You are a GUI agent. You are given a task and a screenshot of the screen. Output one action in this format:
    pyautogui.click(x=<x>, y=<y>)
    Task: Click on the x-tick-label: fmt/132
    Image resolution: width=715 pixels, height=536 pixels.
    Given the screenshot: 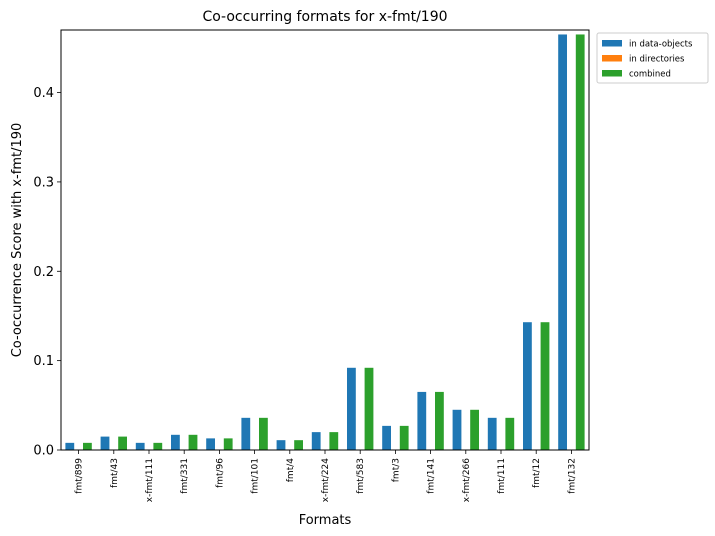 What is the action you would take?
    pyautogui.click(x=572, y=476)
    